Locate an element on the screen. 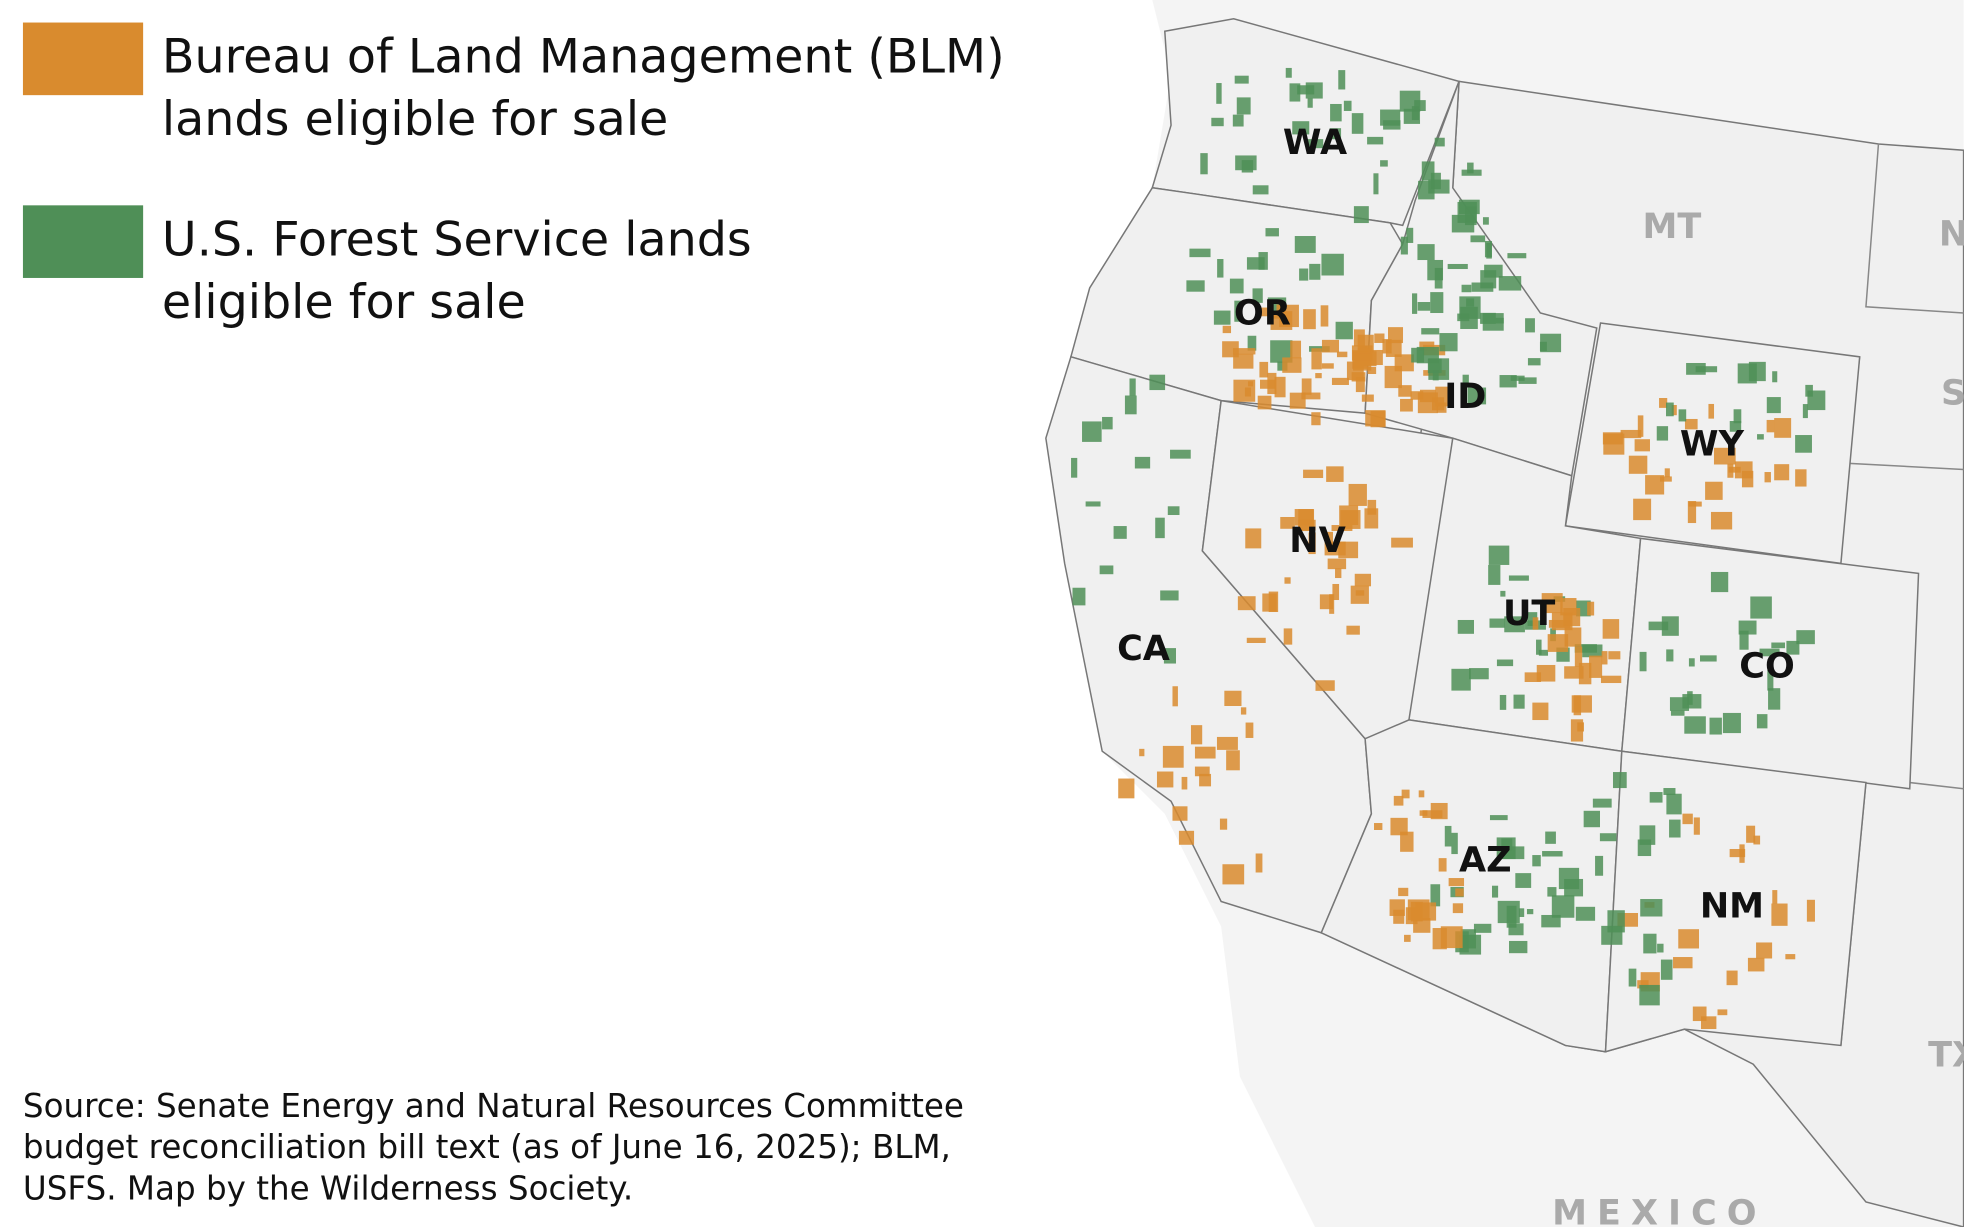 The width and height of the screenshot is (1964, 1227). edge-label: TX is located at coordinates (1946, 1055).